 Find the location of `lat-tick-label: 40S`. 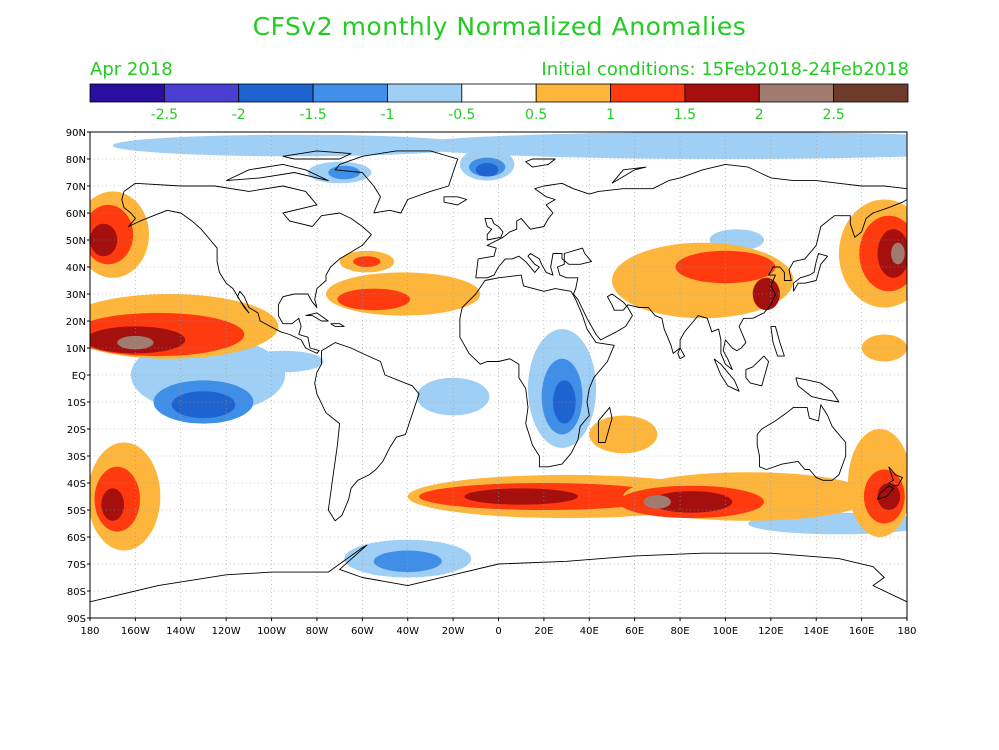

lat-tick-label: 40S is located at coordinates (76, 484).